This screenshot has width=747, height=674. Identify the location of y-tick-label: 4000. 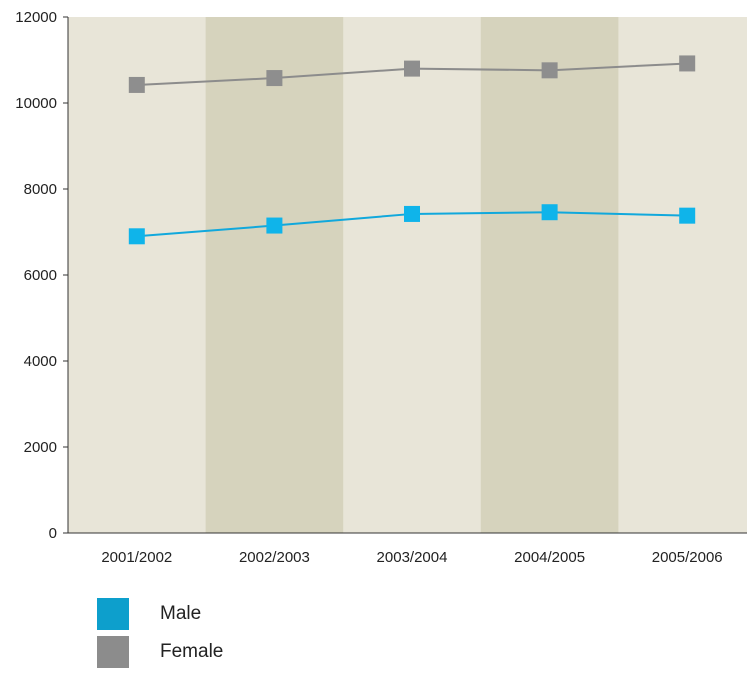
(40, 361).